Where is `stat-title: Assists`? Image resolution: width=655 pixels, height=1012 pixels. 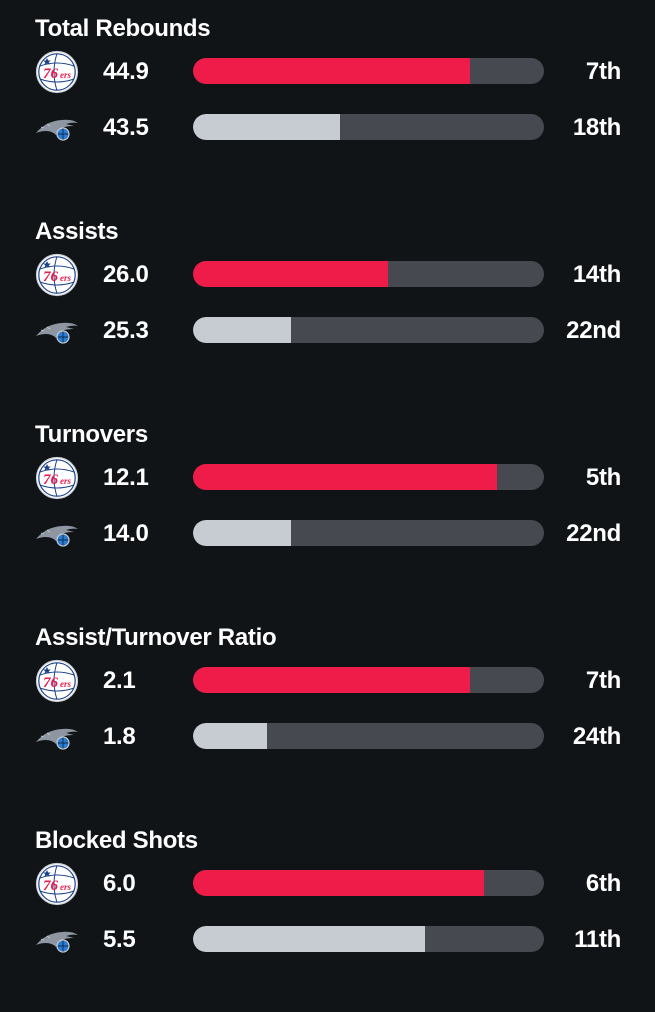
stat-title: Assists is located at coordinates (77, 231).